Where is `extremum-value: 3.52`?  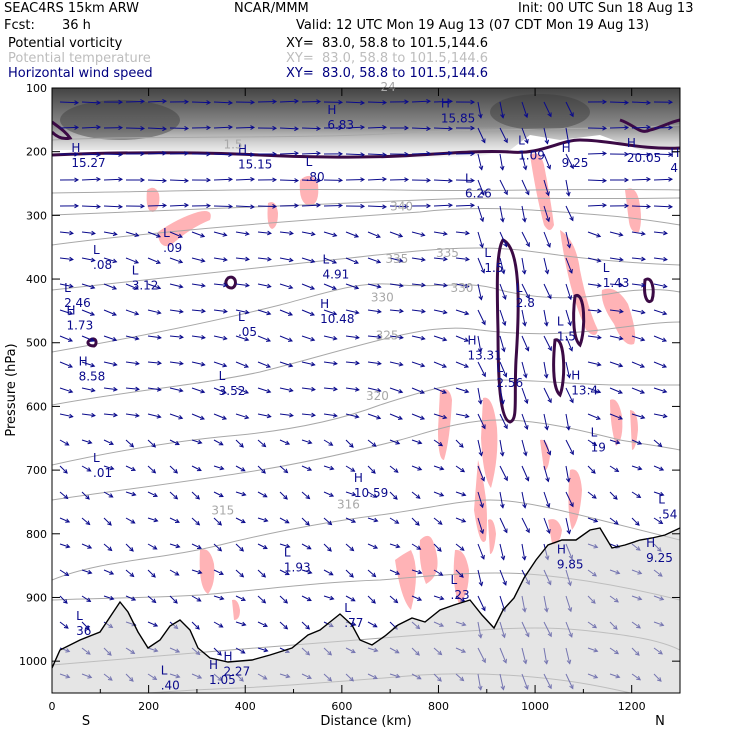 extremum-value: 3.52 is located at coordinates (232, 391).